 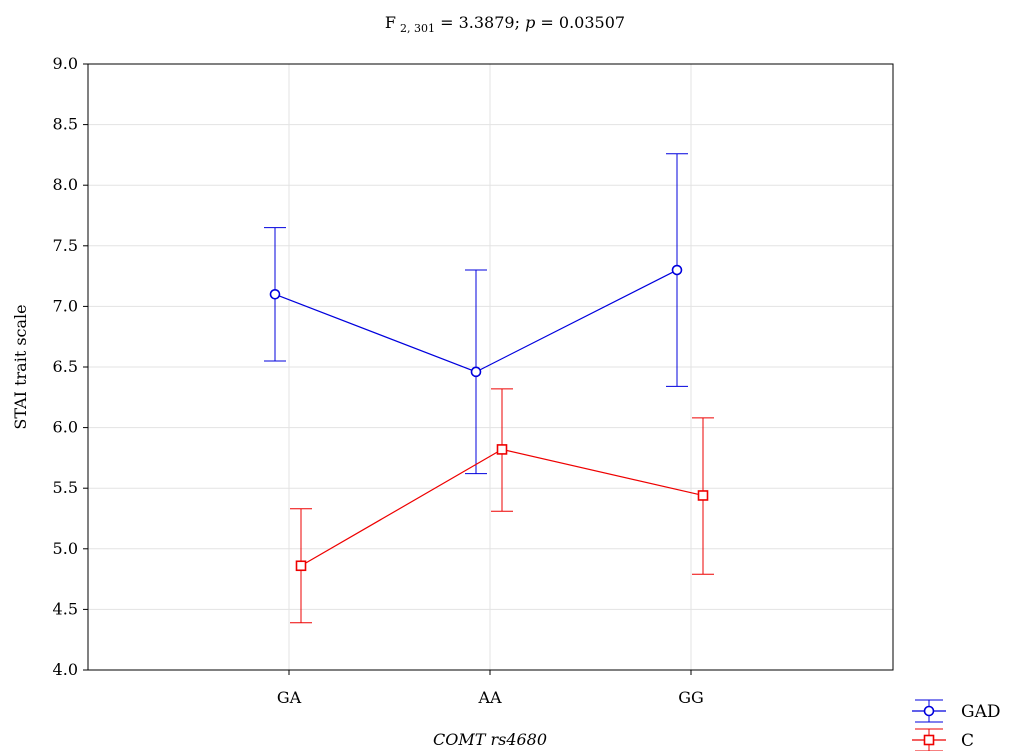 What do you see at coordinates (943, 739) in the screenshot?
I see `legend-entry-c: C` at bounding box center [943, 739].